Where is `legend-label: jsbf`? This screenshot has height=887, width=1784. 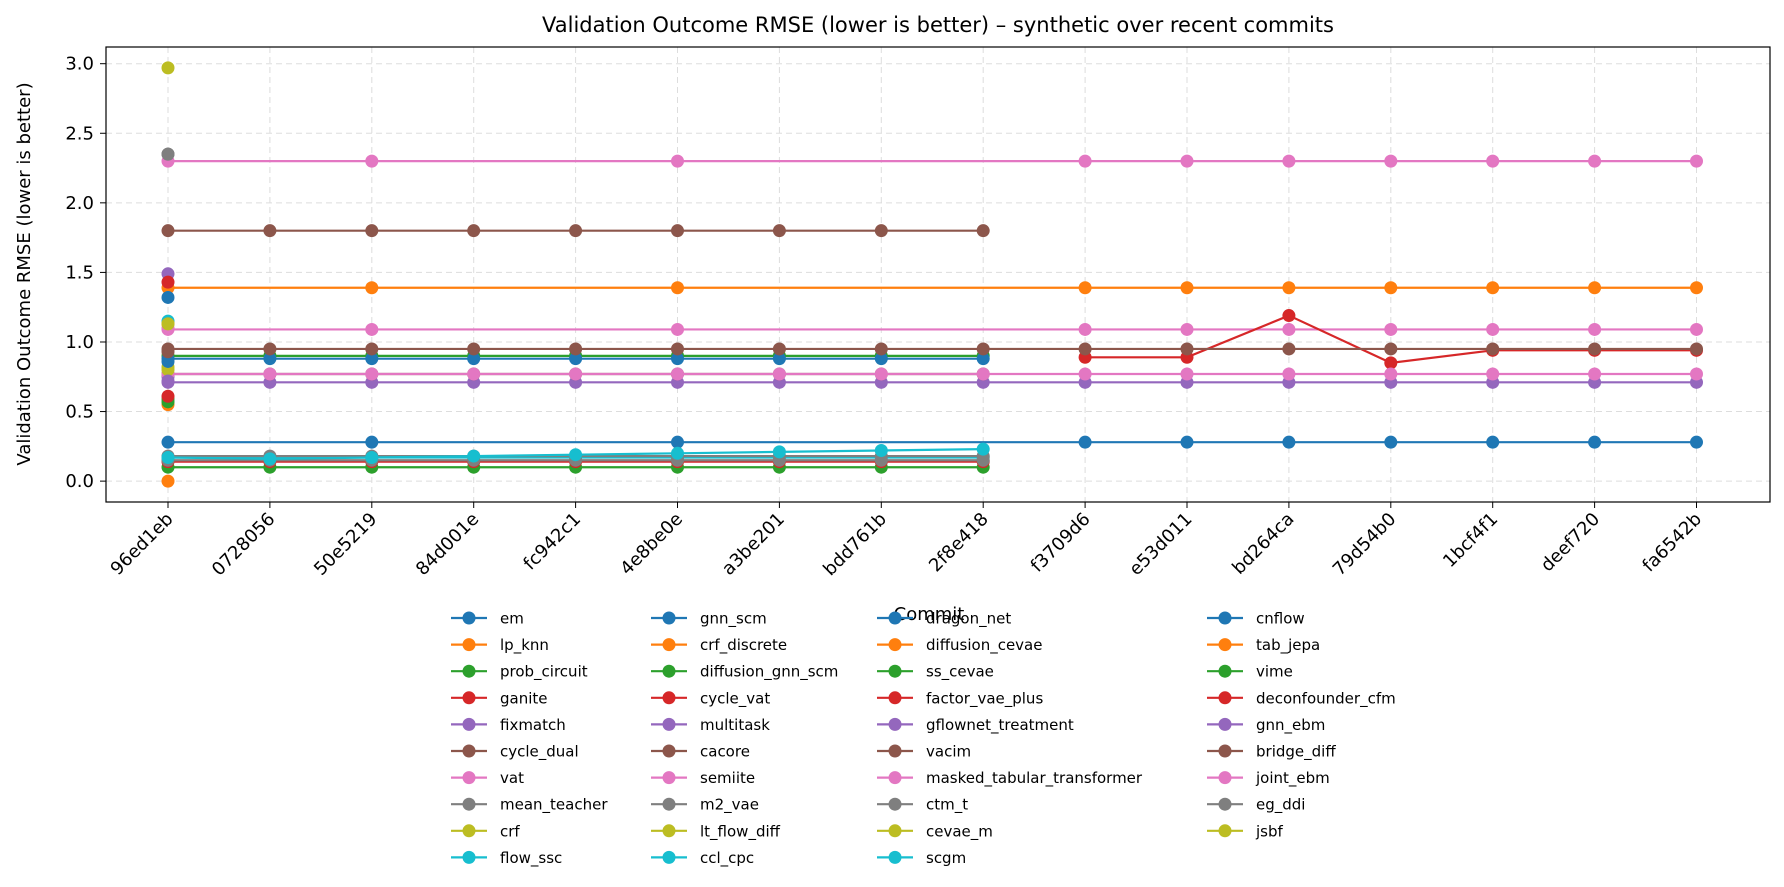 legend-label: jsbf is located at coordinates (1269, 831).